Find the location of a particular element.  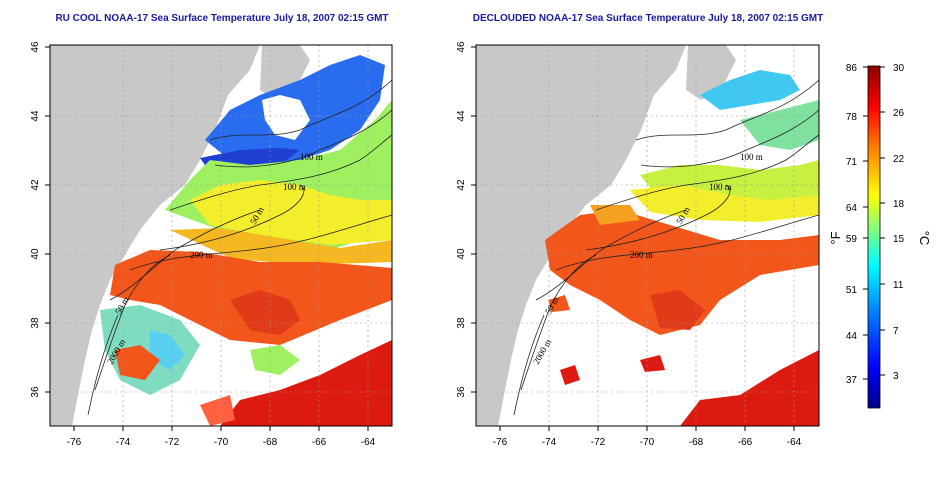

celsius-tick: 7 is located at coordinates (896, 331).